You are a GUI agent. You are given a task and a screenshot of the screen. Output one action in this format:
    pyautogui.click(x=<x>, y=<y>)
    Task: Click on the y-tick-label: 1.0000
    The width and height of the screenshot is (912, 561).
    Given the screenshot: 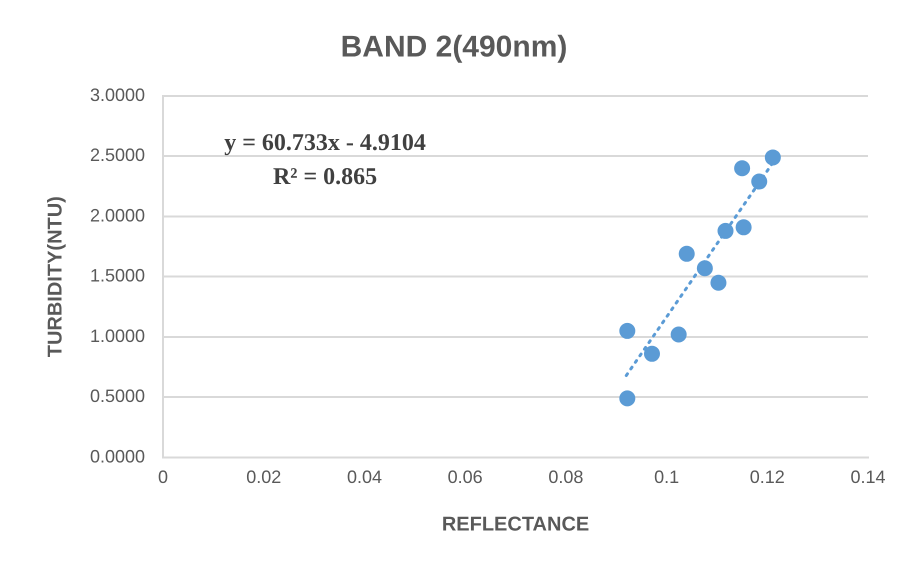 What is the action you would take?
    pyautogui.click(x=118, y=336)
    